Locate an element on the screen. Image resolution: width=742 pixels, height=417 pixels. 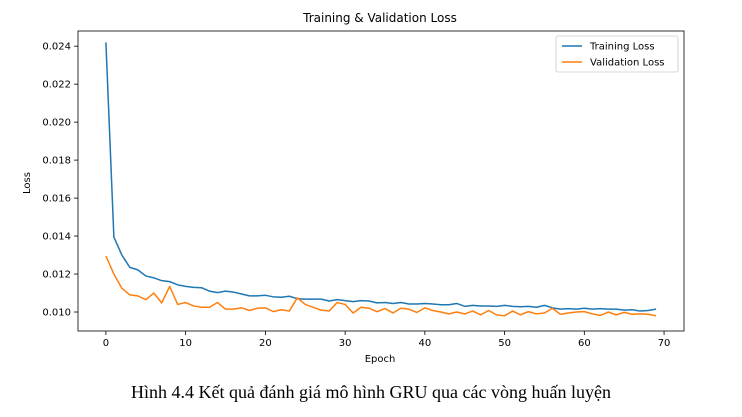
y-tick-label: 0.024 is located at coordinates (56, 47).